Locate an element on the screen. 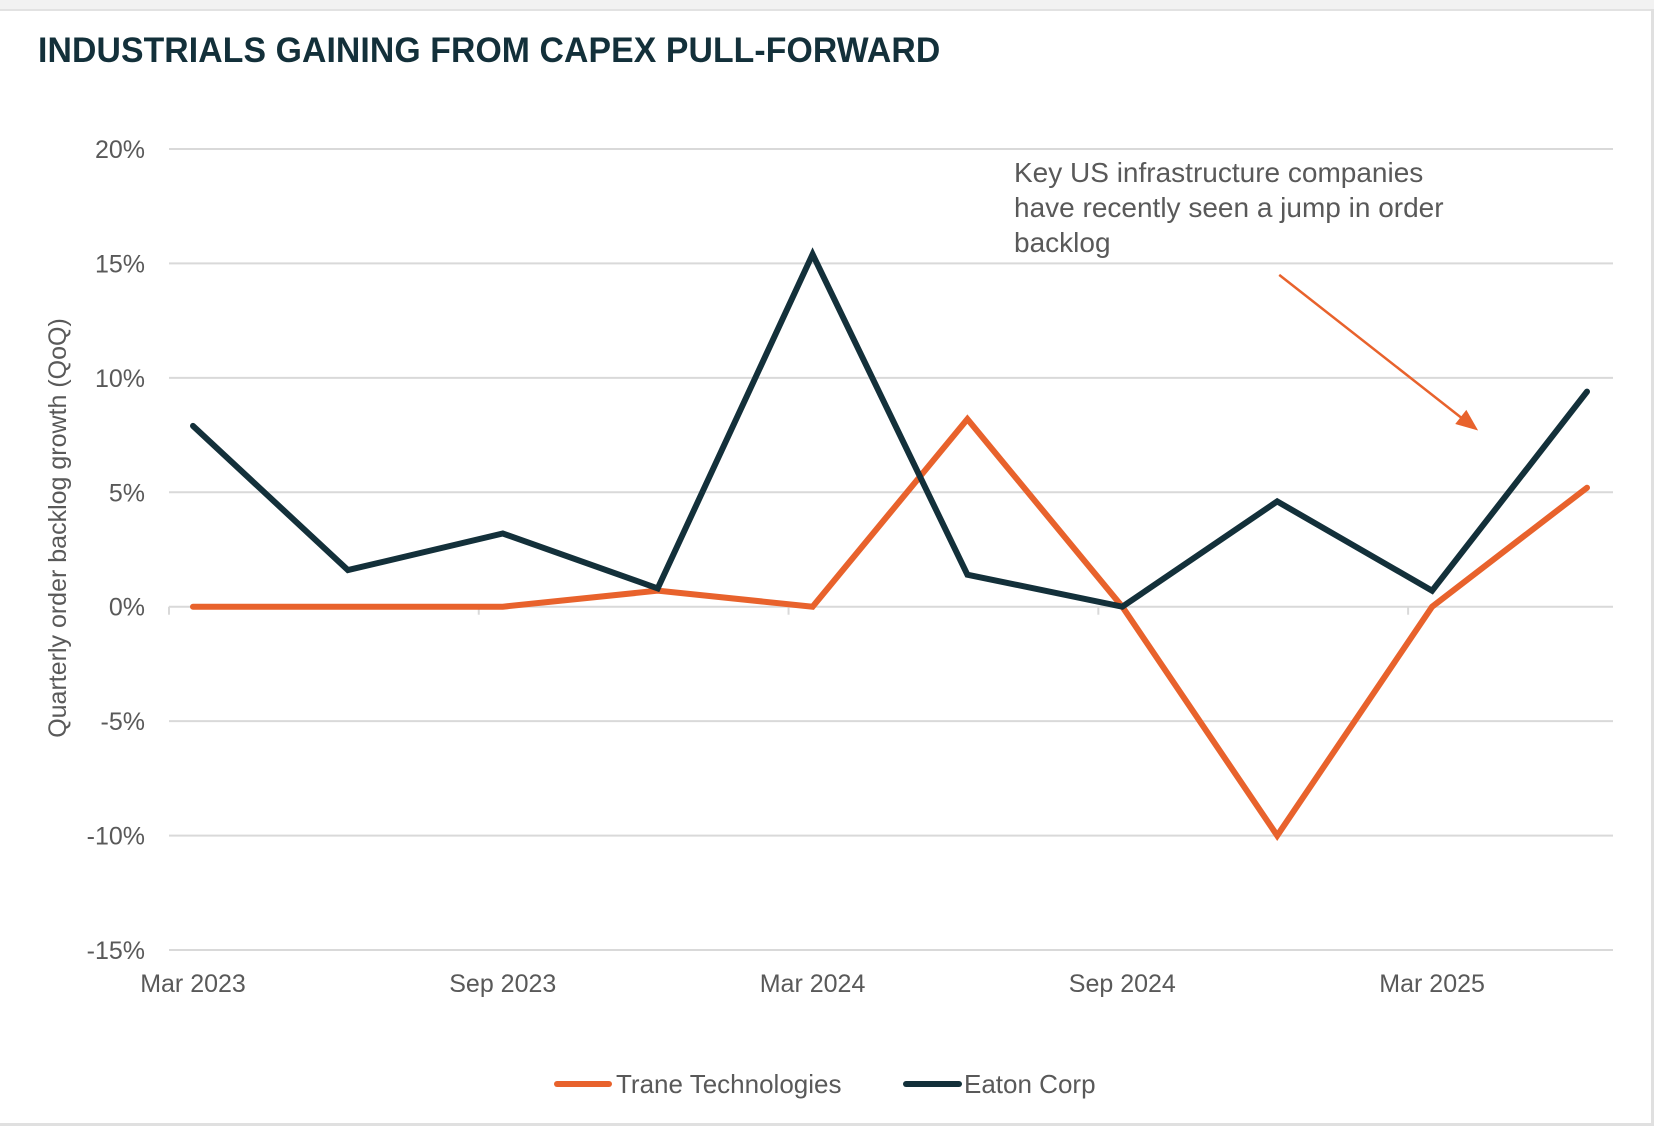 The image size is (1654, 1126). x-tick-label: Mar 2023 is located at coordinates (193, 984).